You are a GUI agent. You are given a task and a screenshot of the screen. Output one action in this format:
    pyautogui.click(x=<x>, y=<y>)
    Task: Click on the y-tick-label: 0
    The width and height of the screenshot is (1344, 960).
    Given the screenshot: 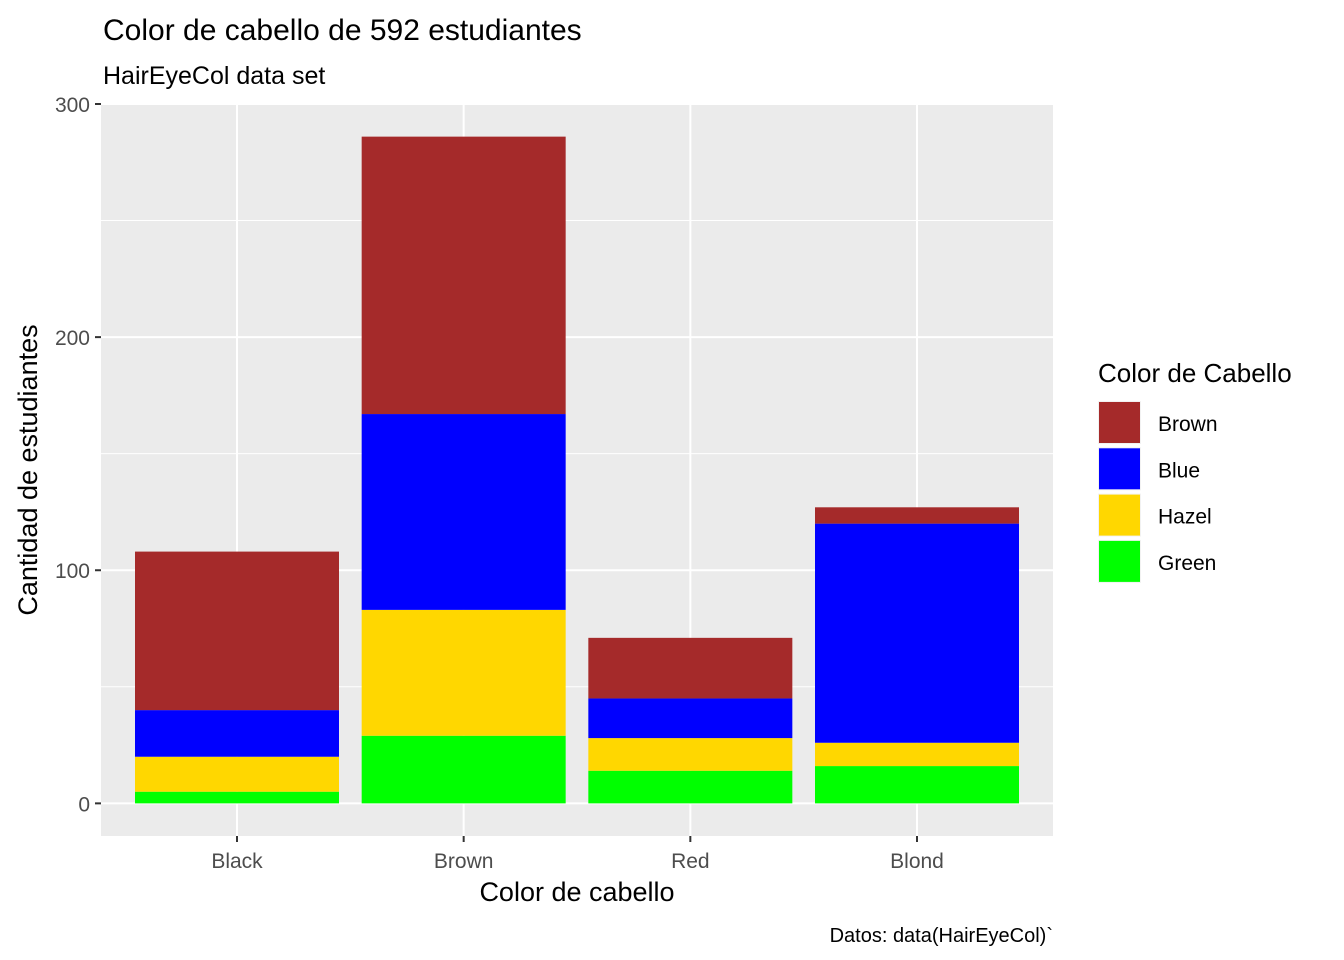 What is the action you would take?
    pyautogui.click(x=84, y=804)
    